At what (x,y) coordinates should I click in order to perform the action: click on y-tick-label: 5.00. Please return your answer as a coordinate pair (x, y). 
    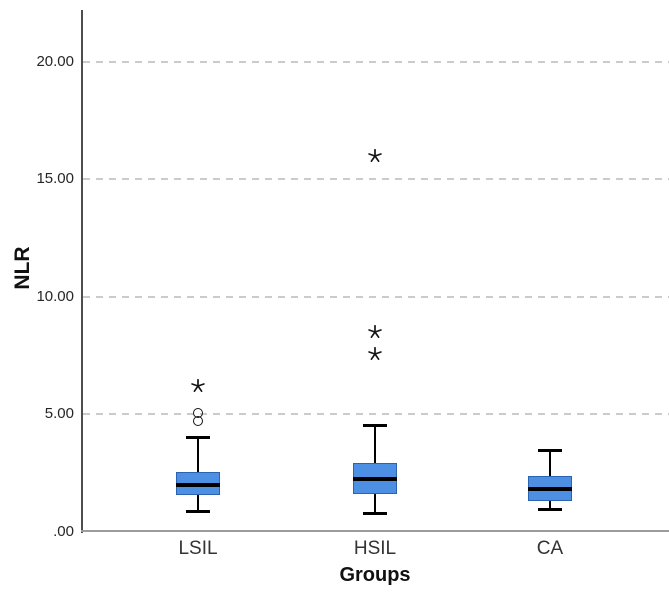
    Looking at the image, I should click on (59, 413).